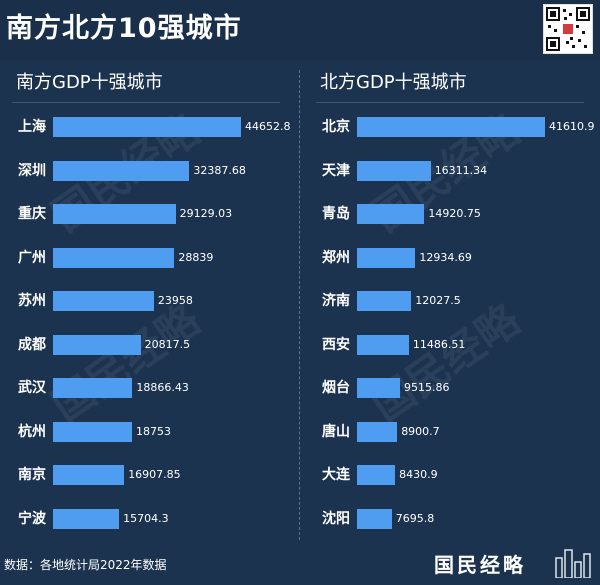  I want to click on data-label: 11486.51, so click(439, 344).